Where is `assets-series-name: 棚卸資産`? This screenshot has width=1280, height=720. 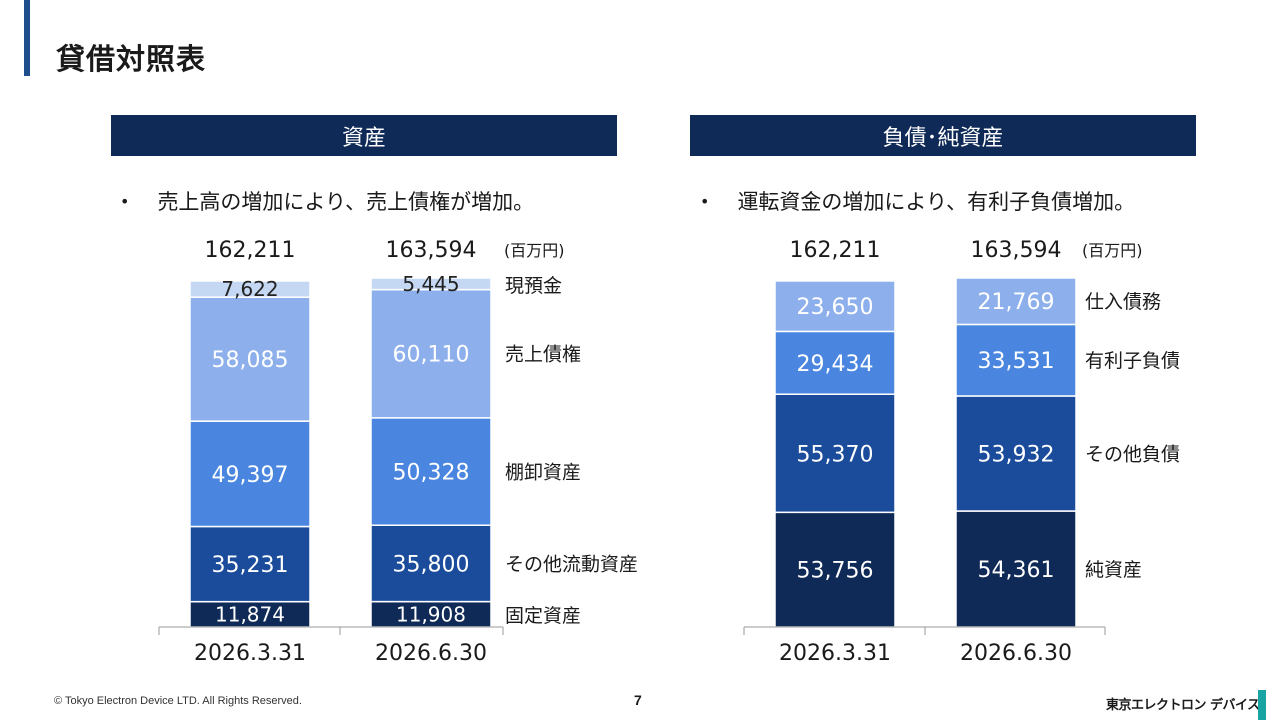 assets-series-name: 棚卸資産 is located at coordinates (543, 473).